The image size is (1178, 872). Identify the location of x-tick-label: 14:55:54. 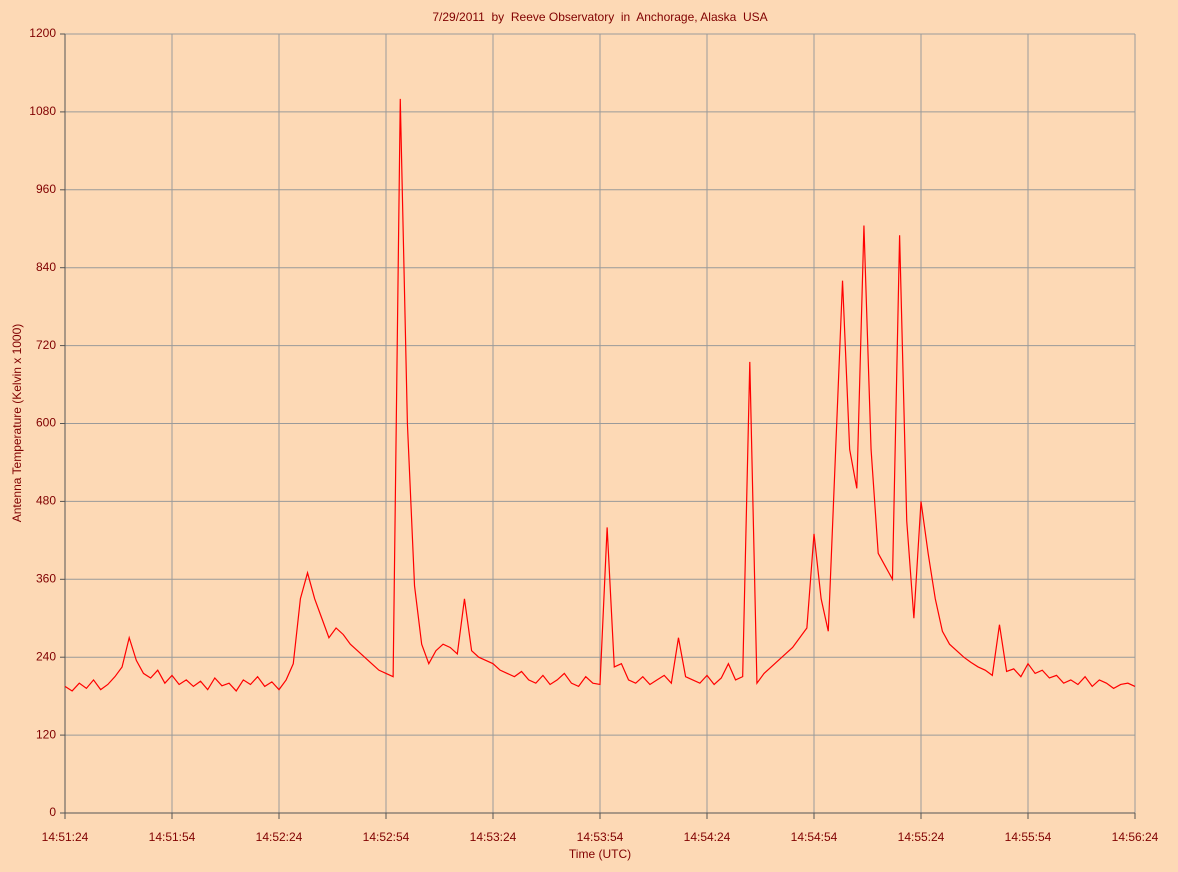
(1028, 837).